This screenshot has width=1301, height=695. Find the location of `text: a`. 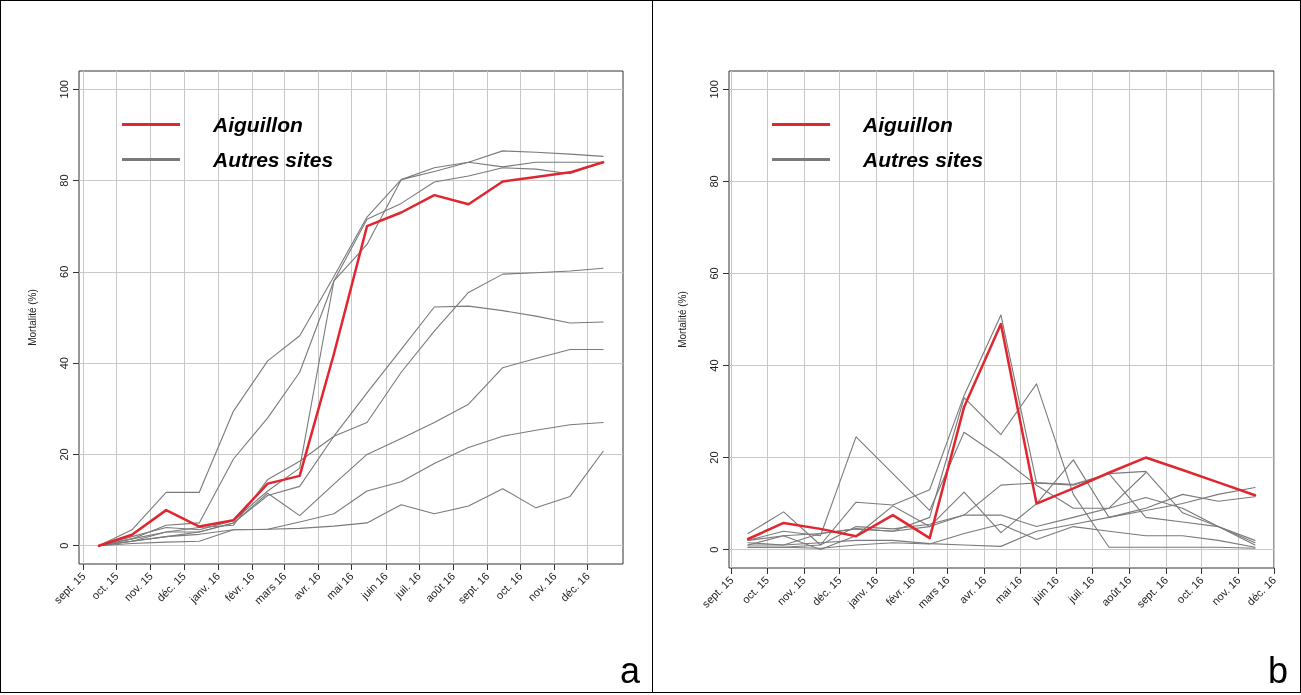

text: a is located at coordinates (630, 670).